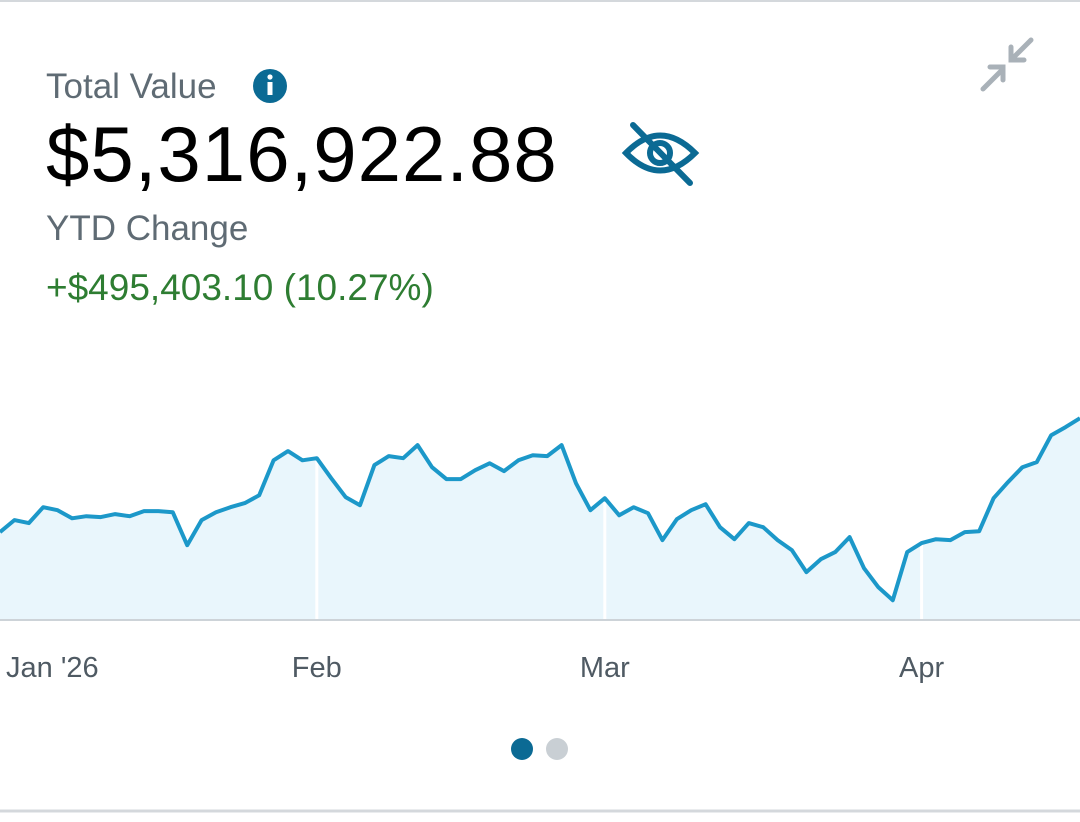  What do you see at coordinates (522, 749) in the screenshot?
I see `page-dot-active` at bounding box center [522, 749].